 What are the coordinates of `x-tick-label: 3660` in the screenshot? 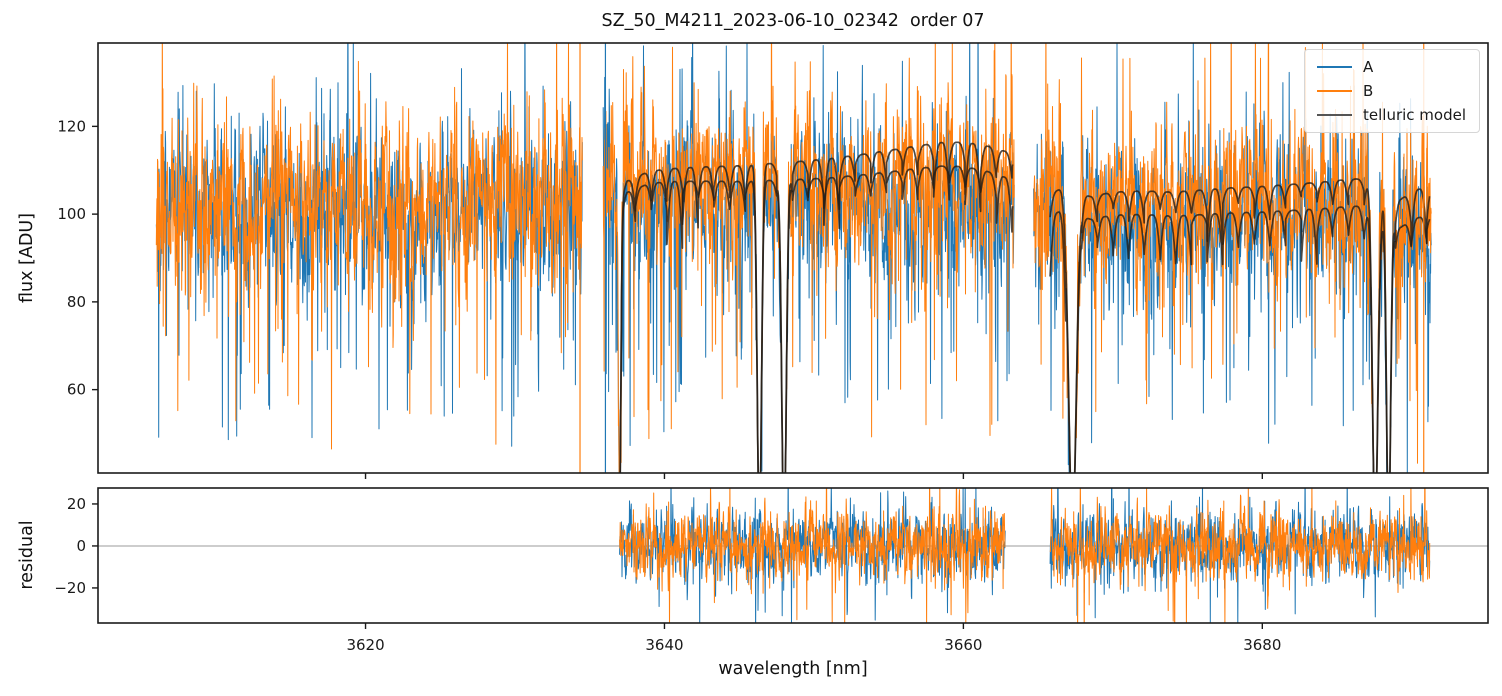 It's located at (963, 645).